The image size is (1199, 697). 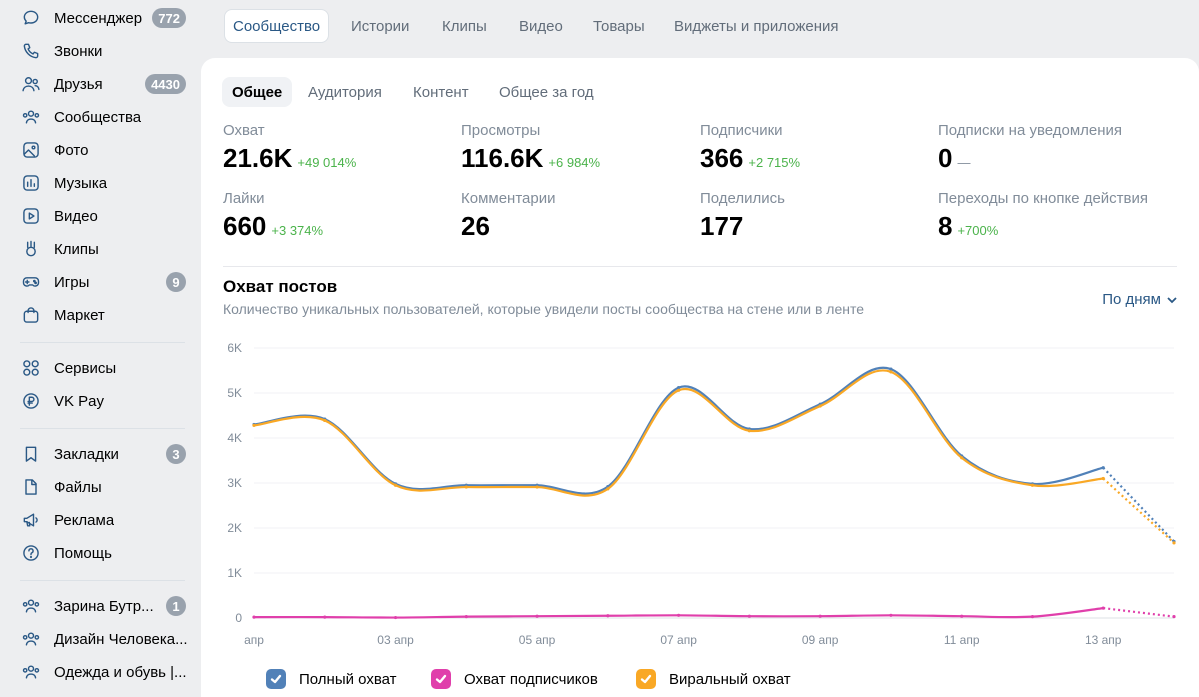 I want to click on megaphone-icon, so click(x=31, y=520).